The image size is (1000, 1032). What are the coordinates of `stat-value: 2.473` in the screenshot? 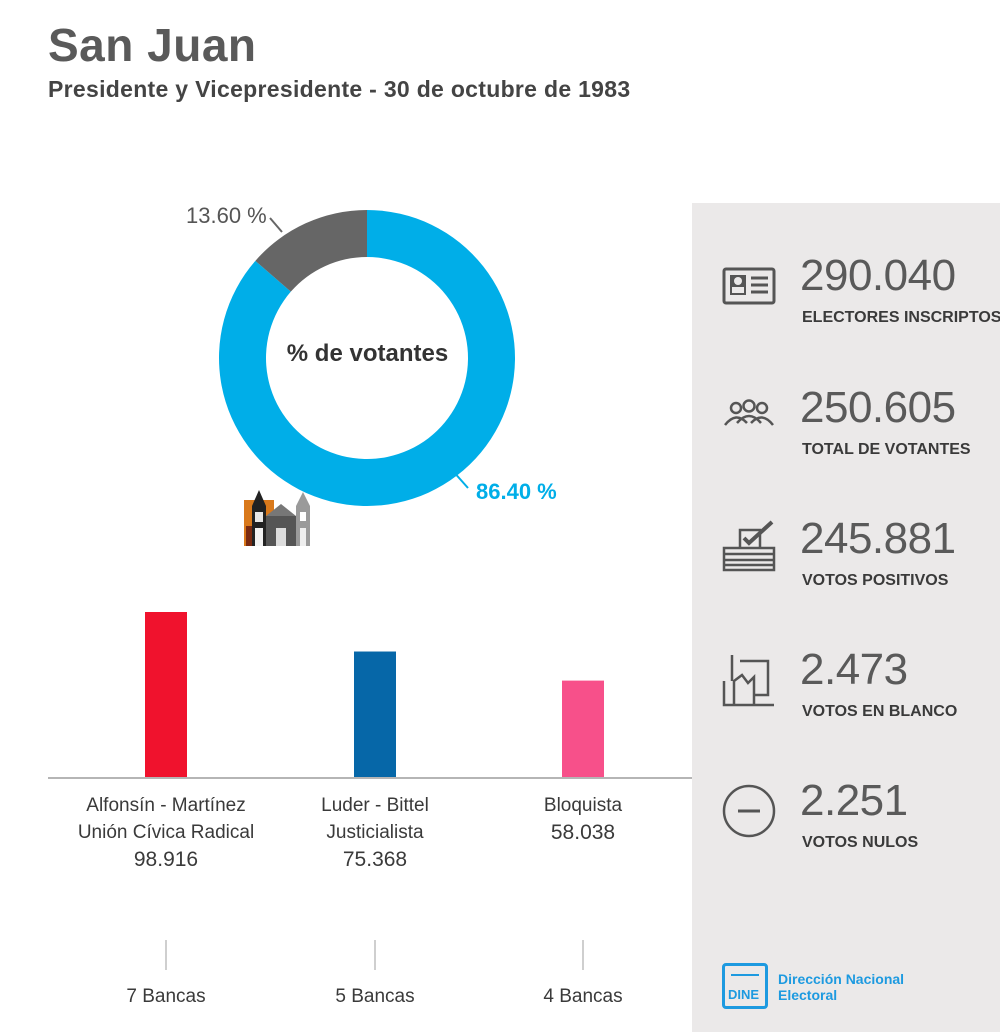 It's located at (854, 669).